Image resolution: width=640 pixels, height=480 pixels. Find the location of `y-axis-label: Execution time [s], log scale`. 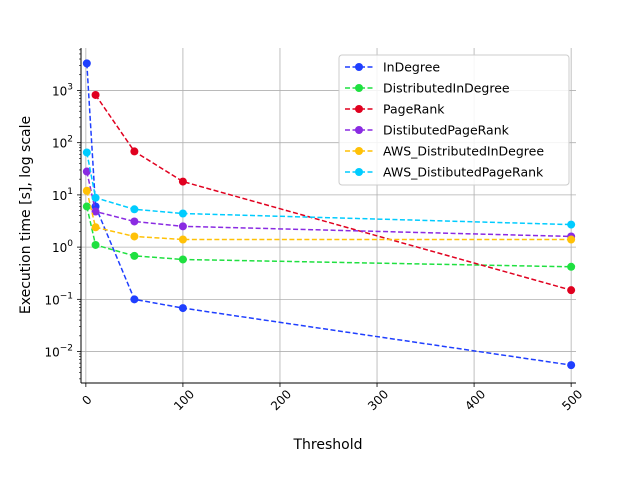

y-axis-label: Execution time [s], log scale is located at coordinates (26, 215).